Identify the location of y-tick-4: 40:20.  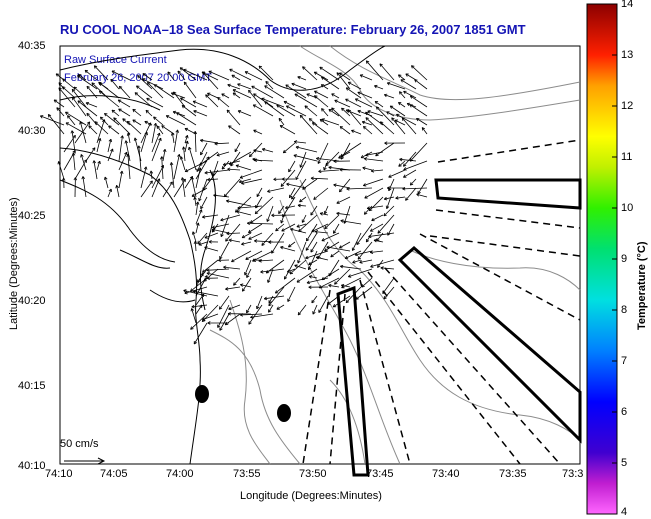
(32, 301).